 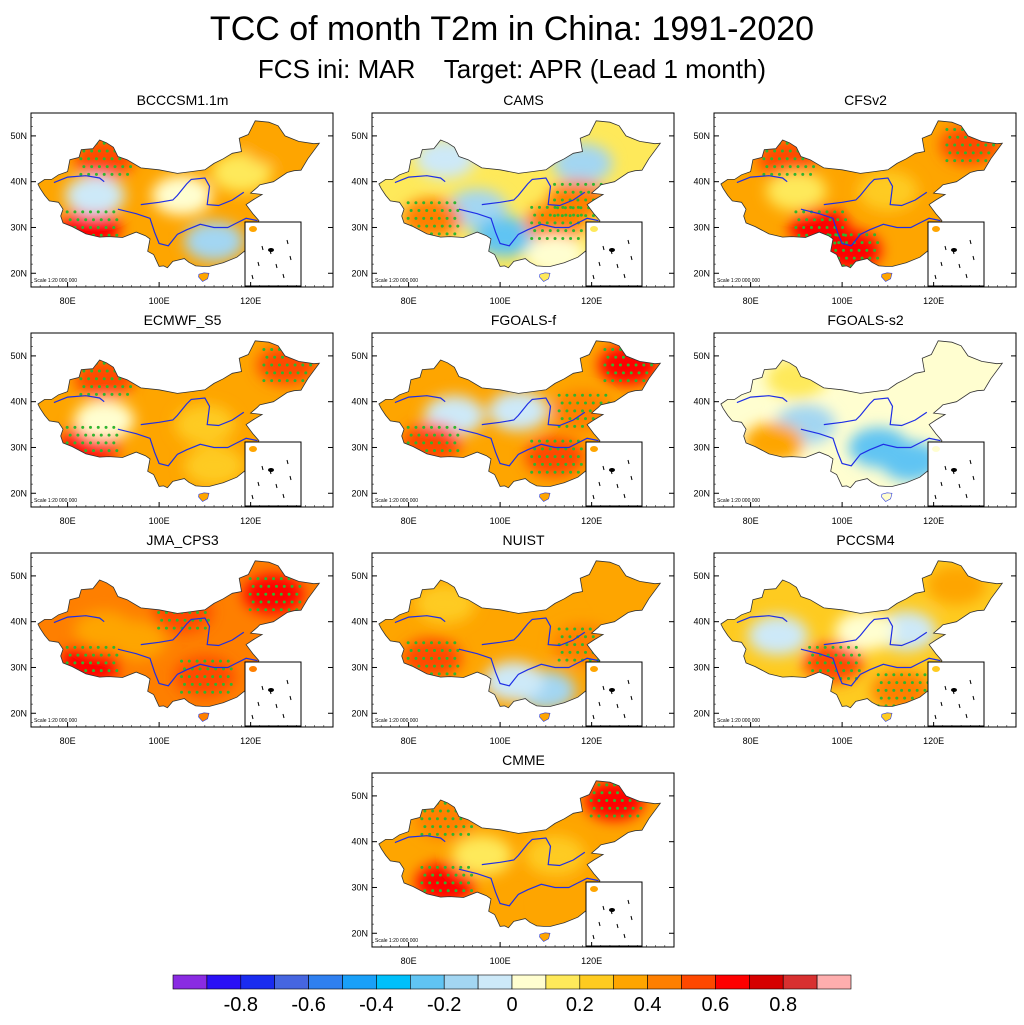 I want to click on panel-title: ECMWF_S5, so click(x=182, y=320).